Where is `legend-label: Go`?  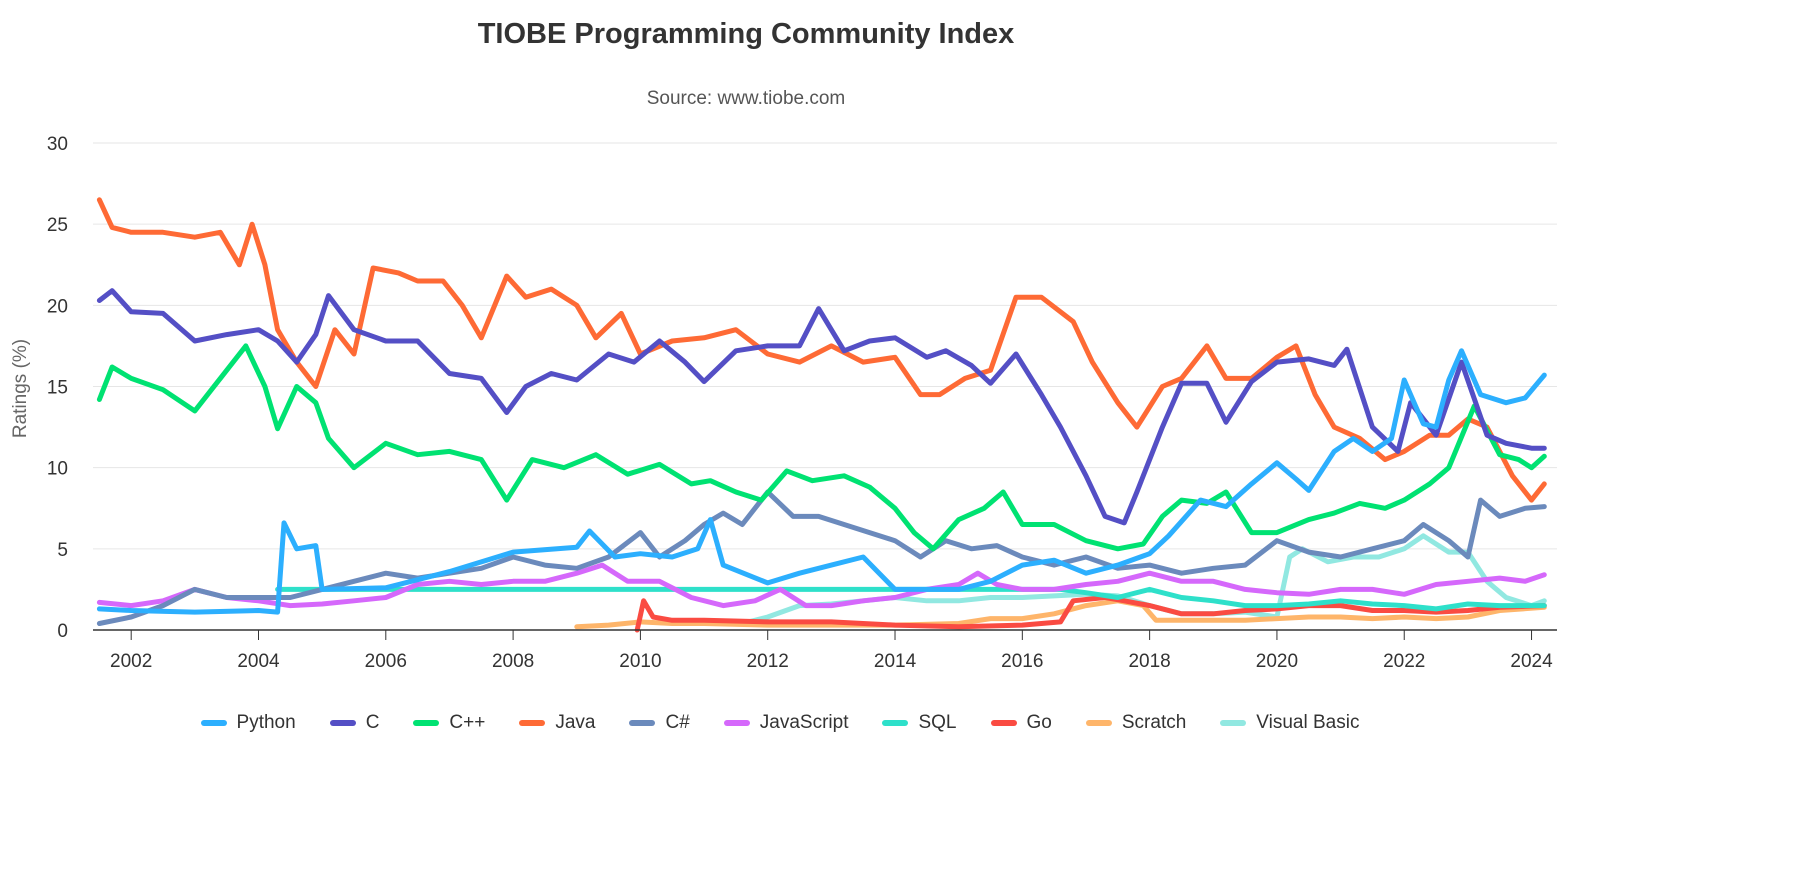
legend-label: Go is located at coordinates (1039, 722).